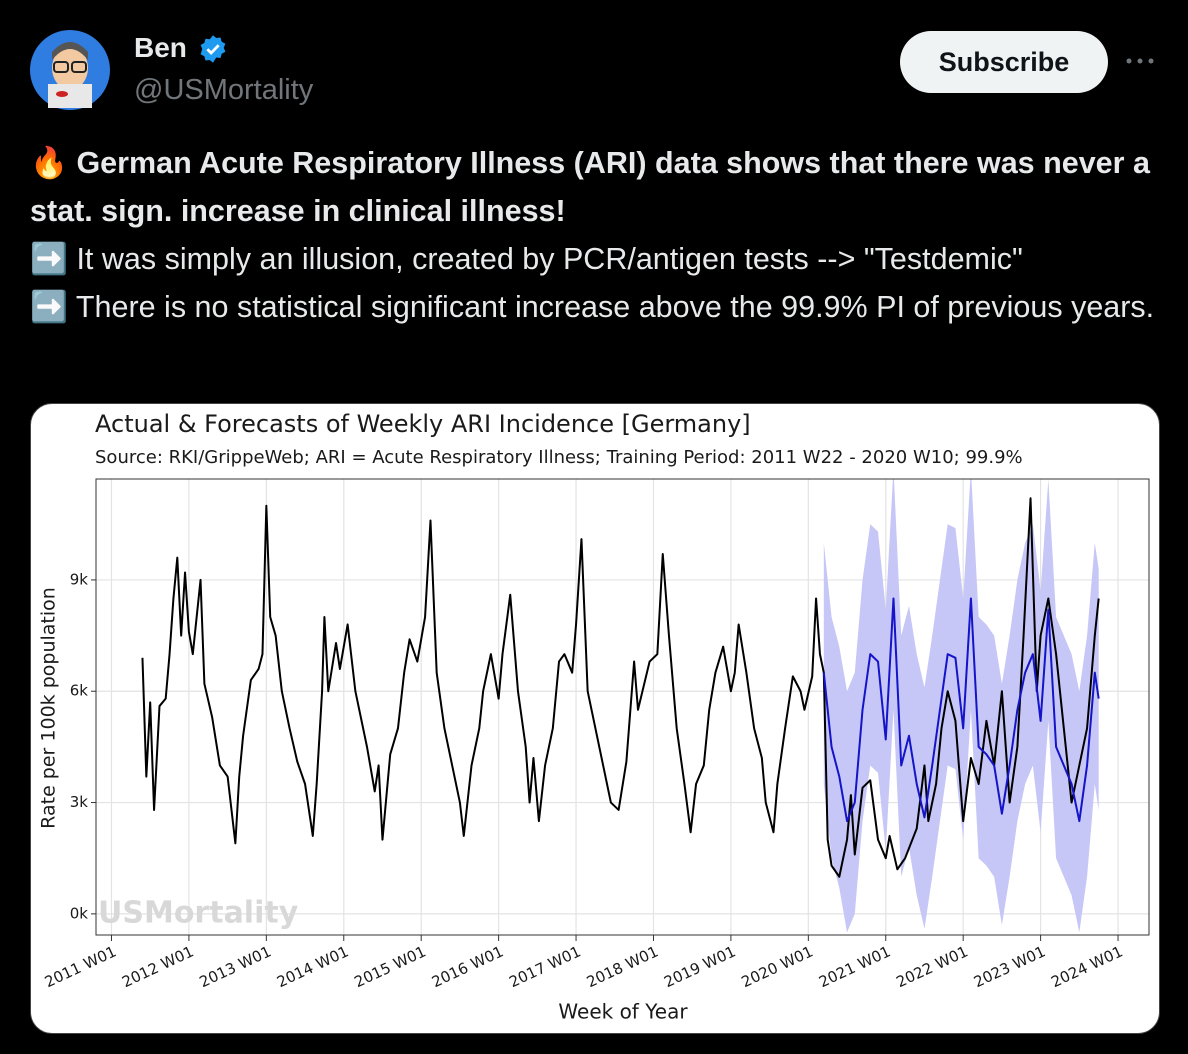 The height and width of the screenshot is (1054, 1188). What do you see at coordinates (70, 70) in the screenshot?
I see `avatar` at bounding box center [70, 70].